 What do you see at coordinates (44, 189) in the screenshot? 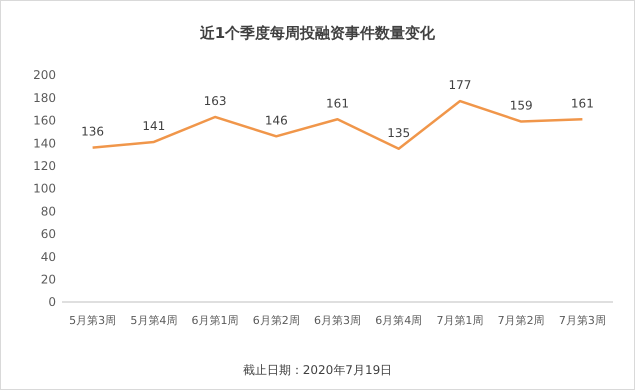
I see `y-tick-label: 100` at bounding box center [44, 189].